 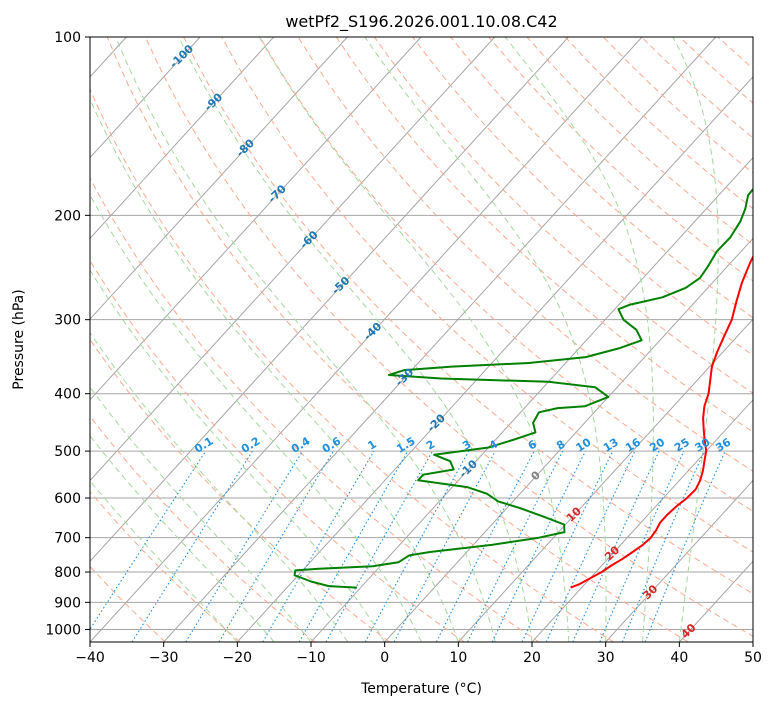 I want to click on temperature-profile, so click(x=661, y=421).